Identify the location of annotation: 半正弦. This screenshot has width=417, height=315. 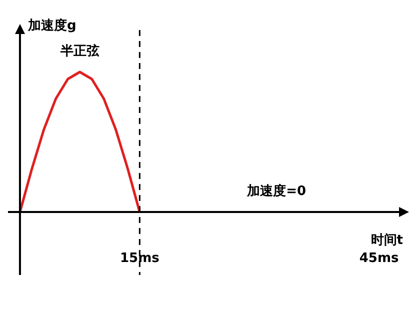
(79, 50).